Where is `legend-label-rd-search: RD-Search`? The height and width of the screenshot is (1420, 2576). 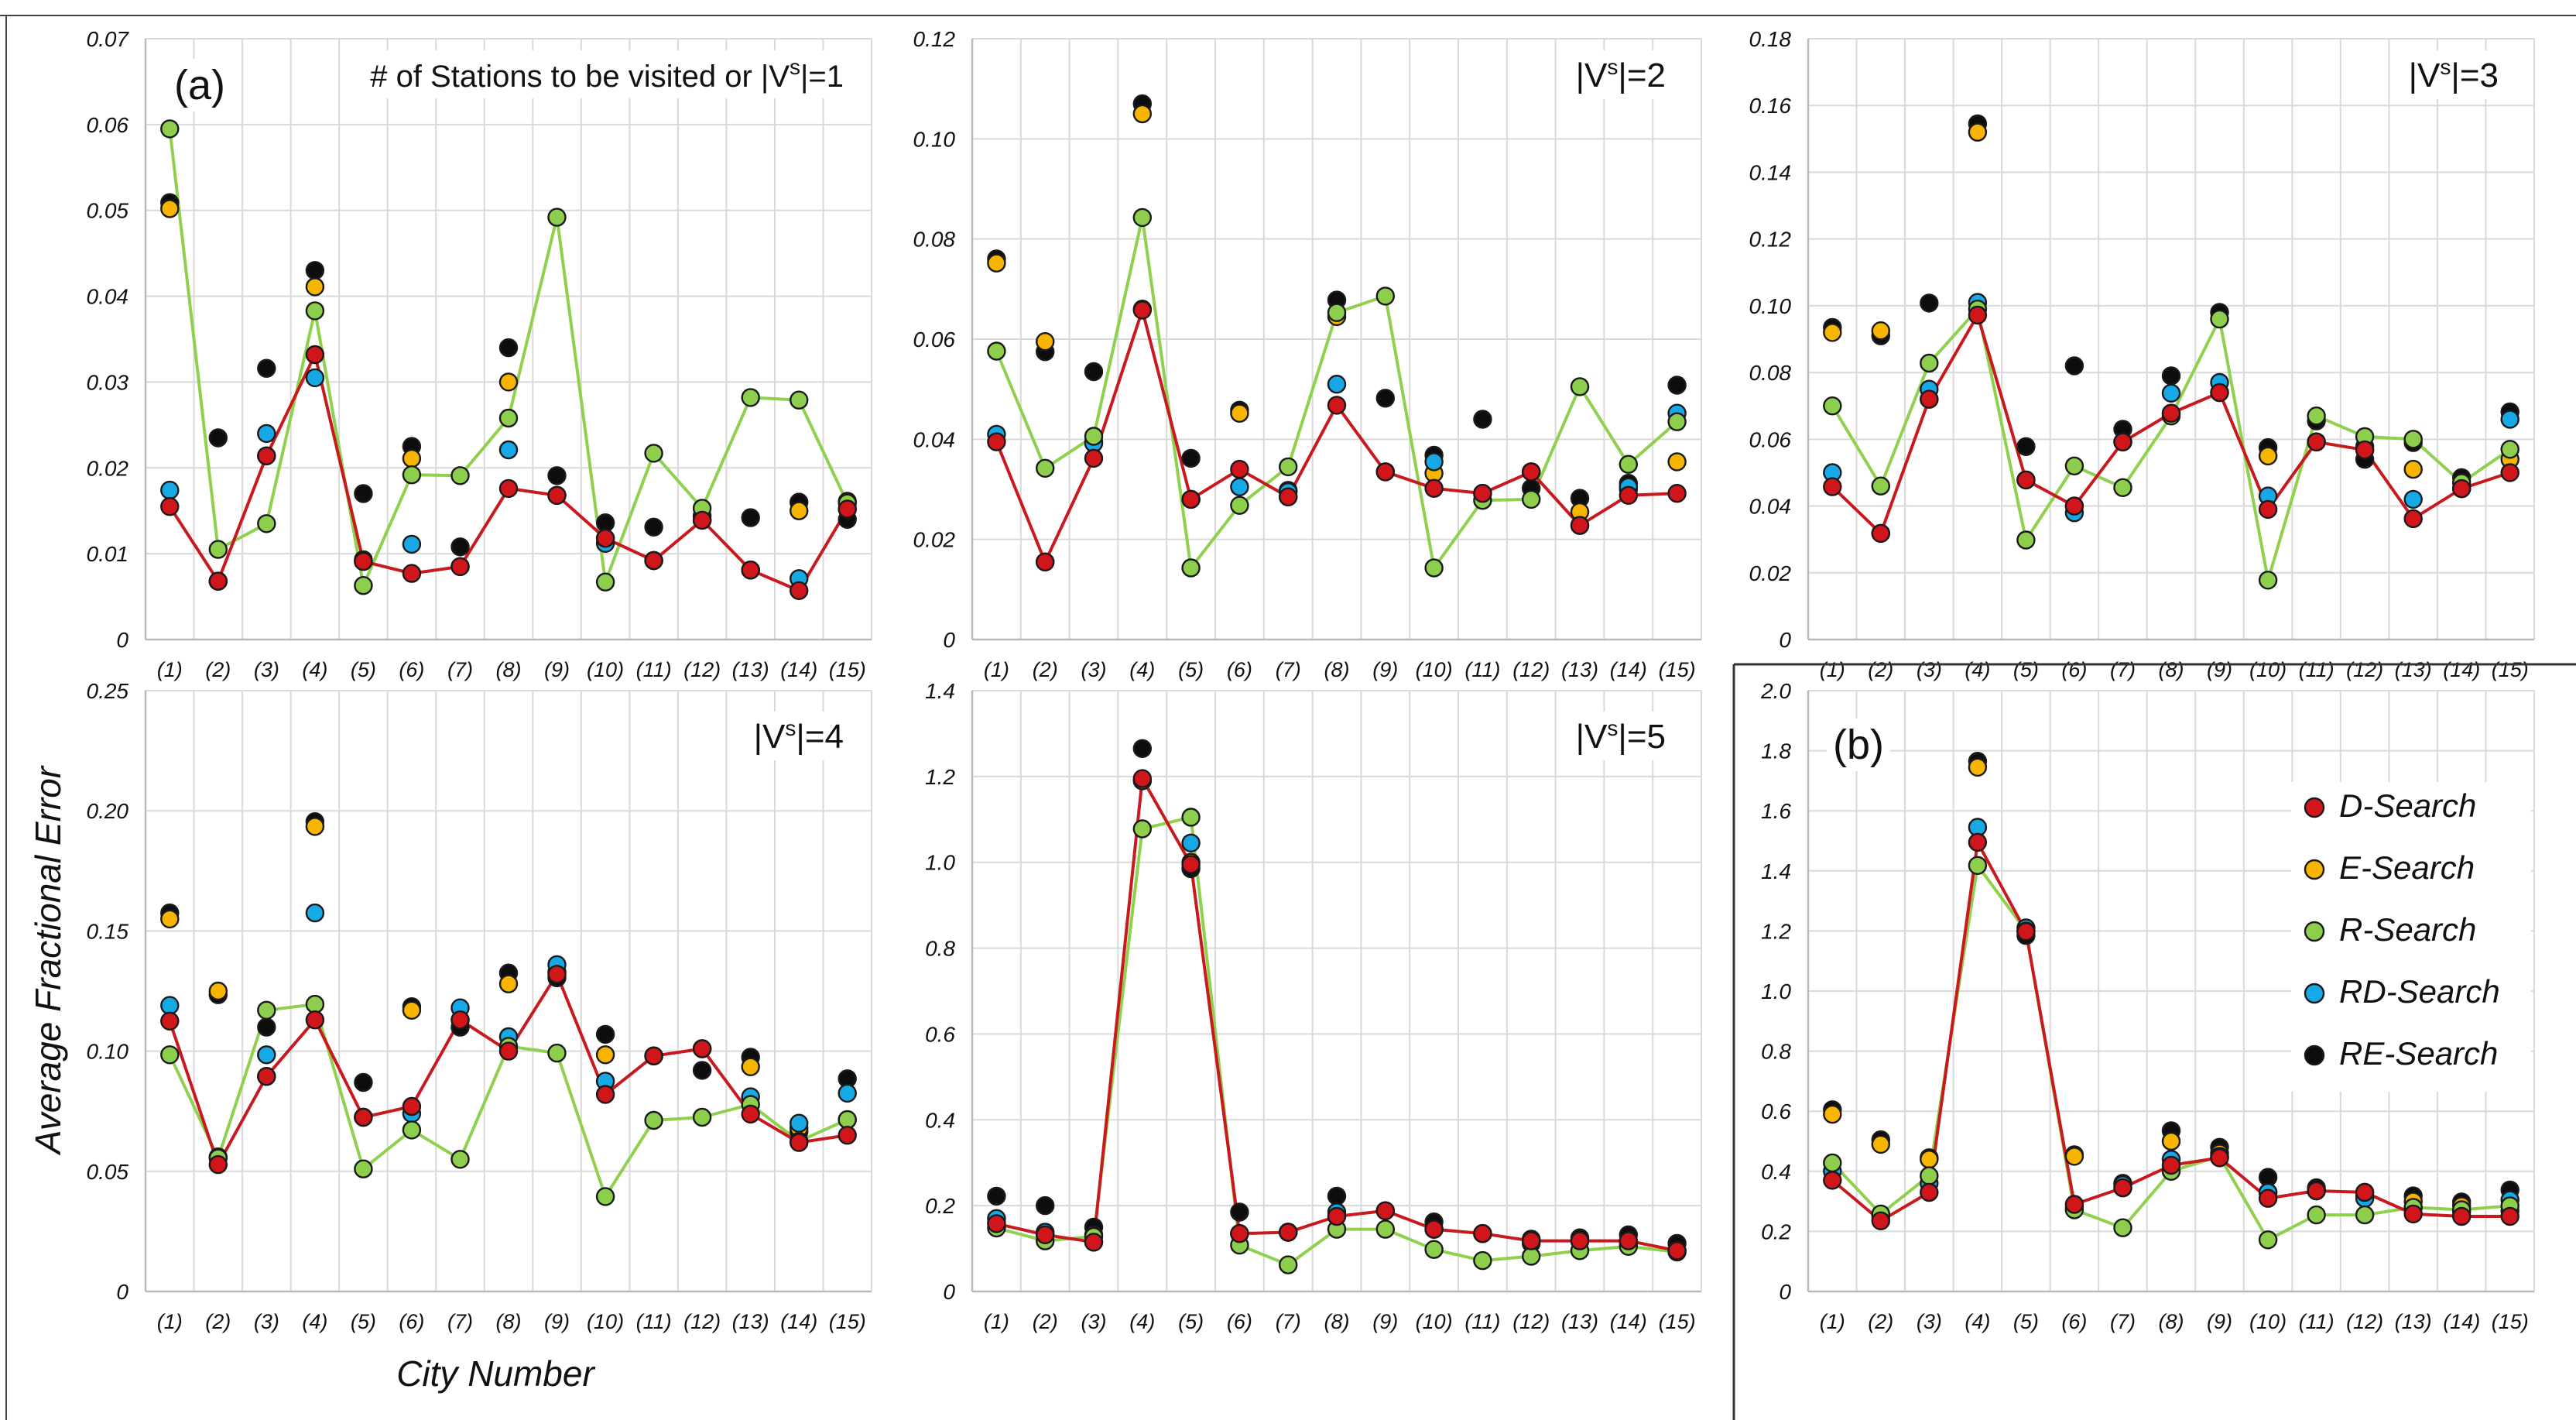 legend-label-rd-search: RD-Search is located at coordinates (2419, 991).